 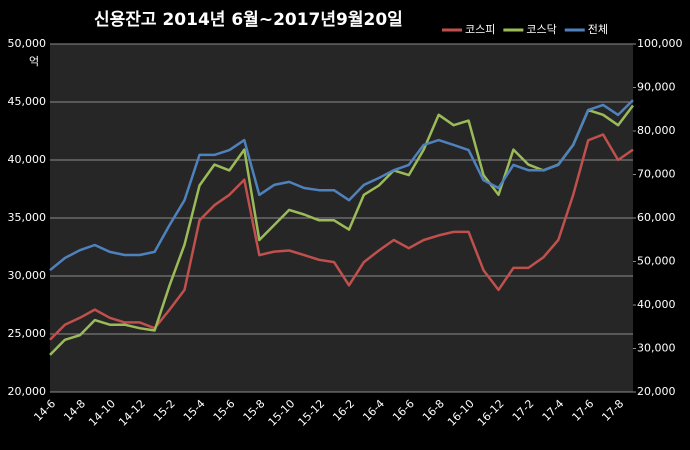 What do you see at coordinates (656, 348) in the screenshot?
I see `y2-tick-label: 30,000` at bounding box center [656, 348].